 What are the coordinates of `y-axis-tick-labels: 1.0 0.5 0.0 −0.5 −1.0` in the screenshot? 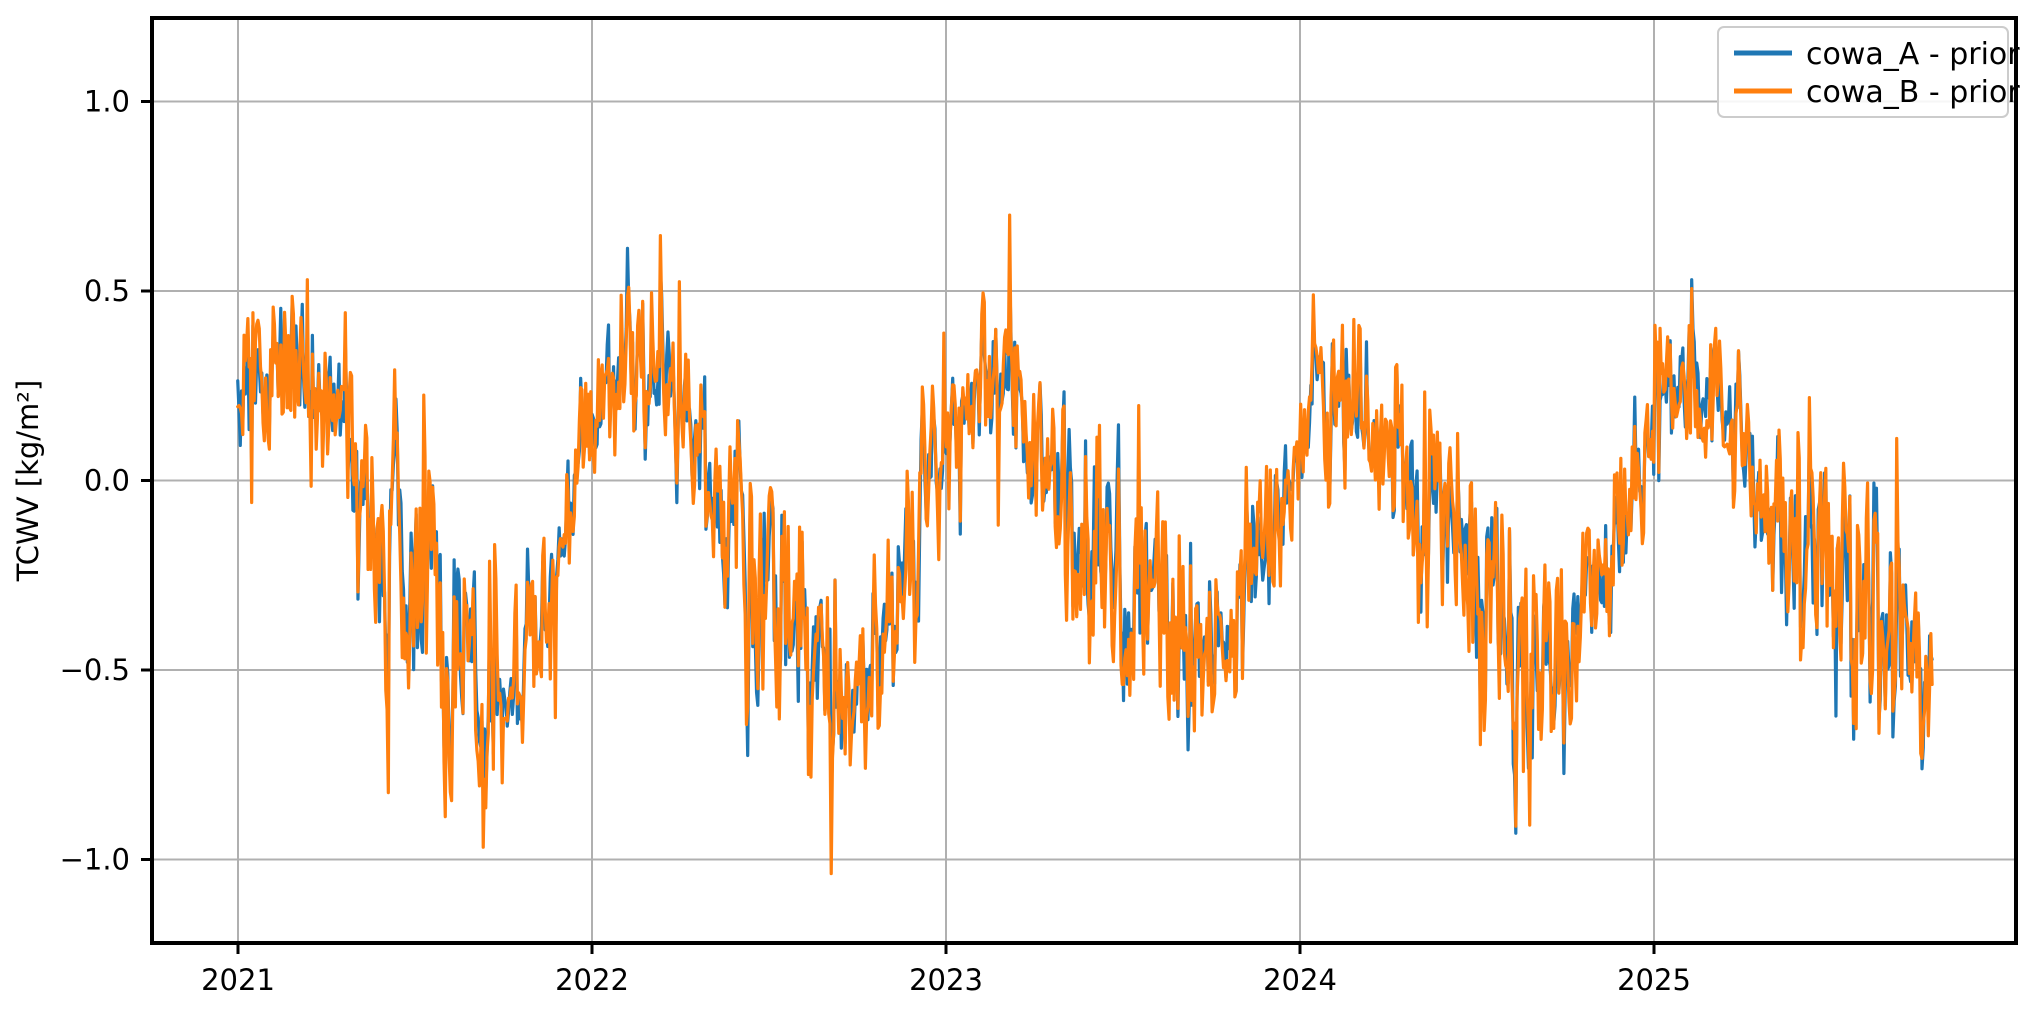 It's located at (95, 480).